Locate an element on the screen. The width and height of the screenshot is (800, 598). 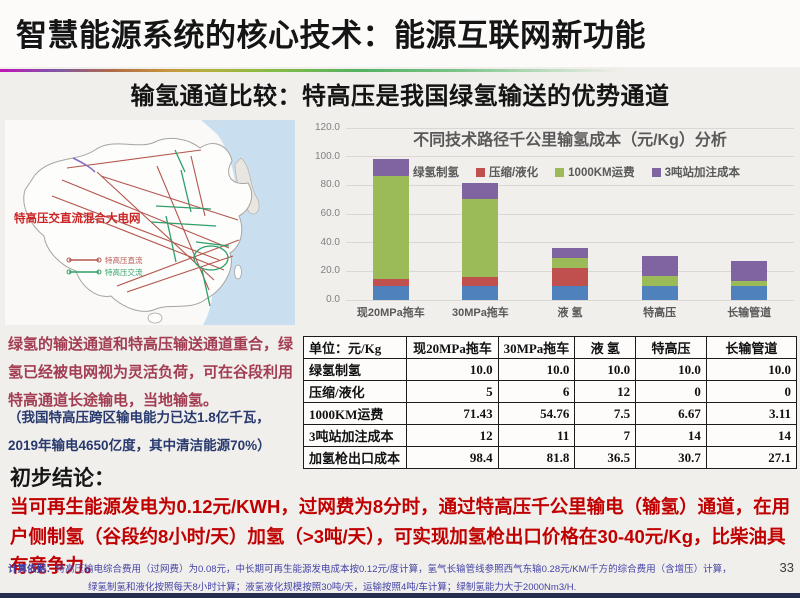
table-cell: 6.67 is located at coordinates (671, 413).